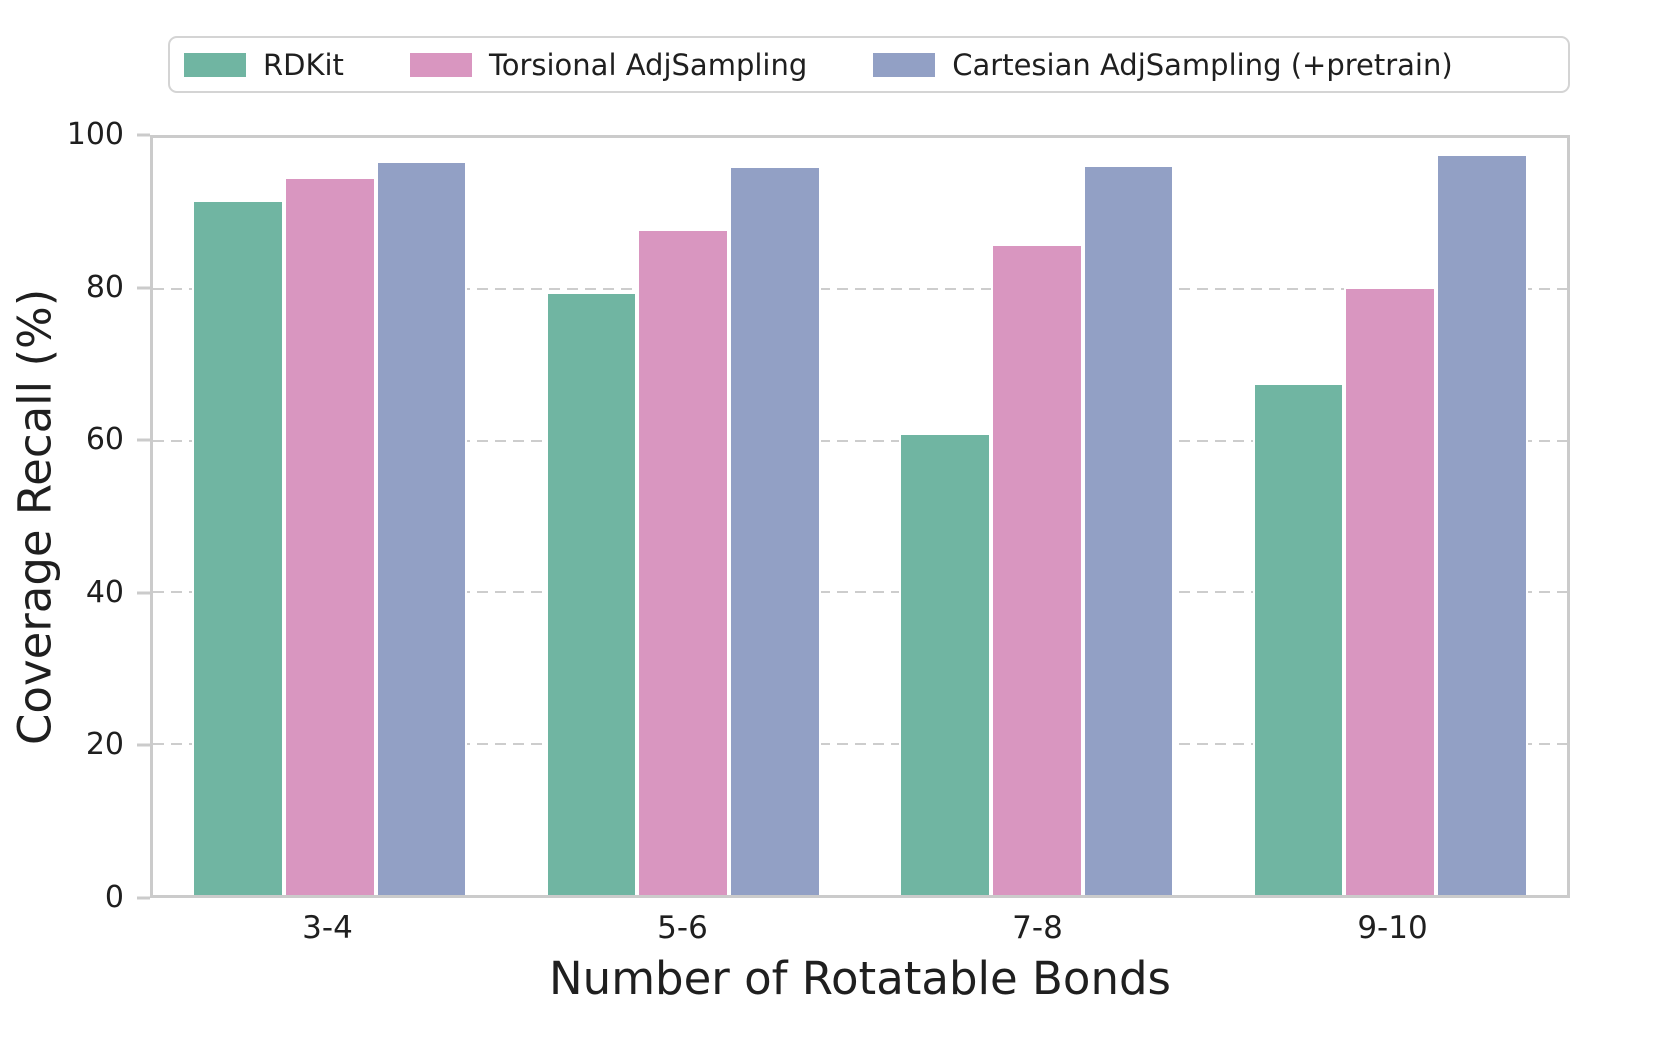 The image size is (1661, 1038). What do you see at coordinates (303, 64) in the screenshot?
I see `legend-label: RDKit` at bounding box center [303, 64].